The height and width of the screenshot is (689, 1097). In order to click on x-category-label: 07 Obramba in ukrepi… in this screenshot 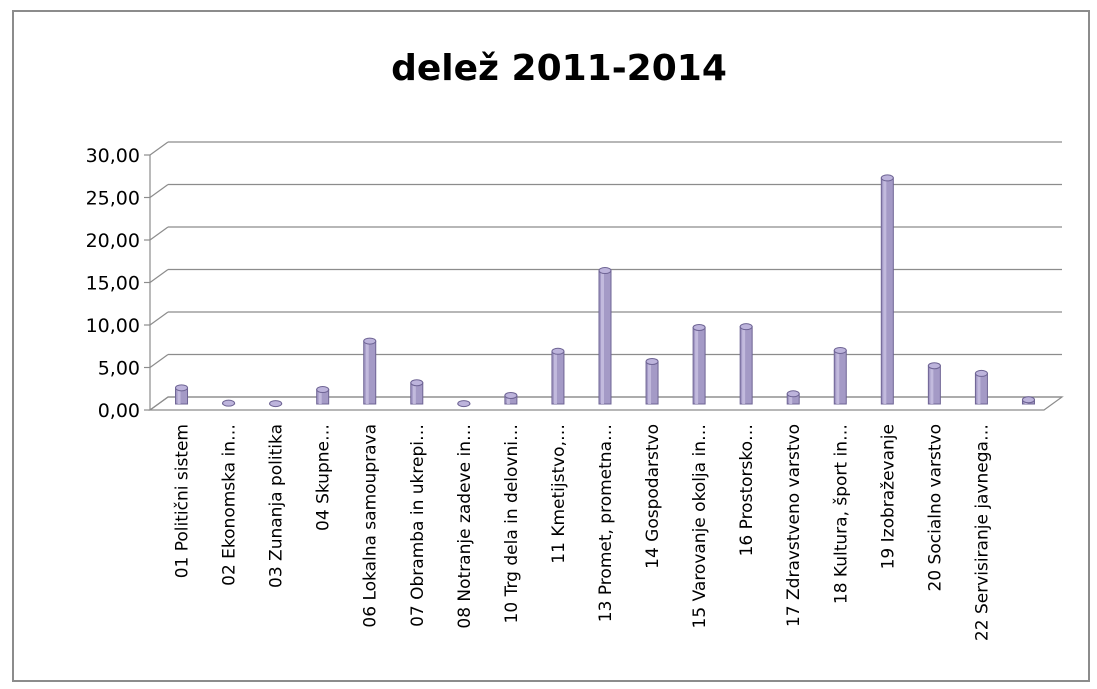, I will do `click(418, 525)`.